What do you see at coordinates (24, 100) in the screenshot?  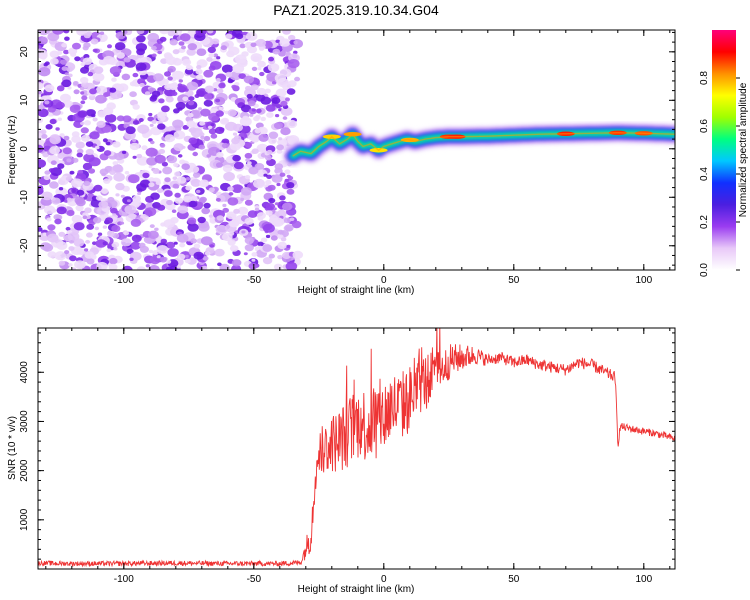 I see `y-tick-label: 10` at bounding box center [24, 100].